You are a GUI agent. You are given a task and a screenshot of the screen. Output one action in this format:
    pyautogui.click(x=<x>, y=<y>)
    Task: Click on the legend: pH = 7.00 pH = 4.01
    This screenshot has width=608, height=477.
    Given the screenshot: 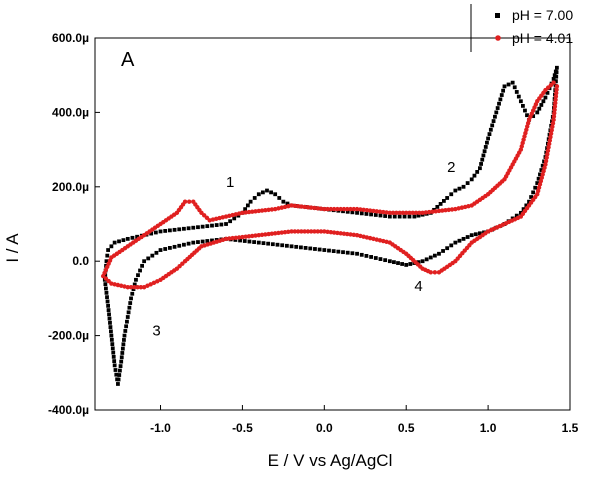 What is the action you would take?
    pyautogui.click(x=521, y=28)
    